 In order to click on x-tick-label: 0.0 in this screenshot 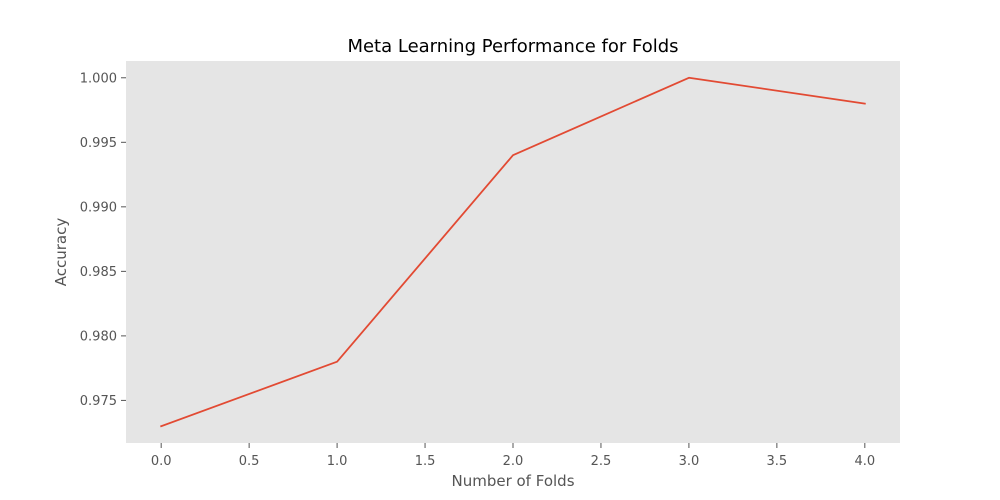, I will do `click(161, 461)`.